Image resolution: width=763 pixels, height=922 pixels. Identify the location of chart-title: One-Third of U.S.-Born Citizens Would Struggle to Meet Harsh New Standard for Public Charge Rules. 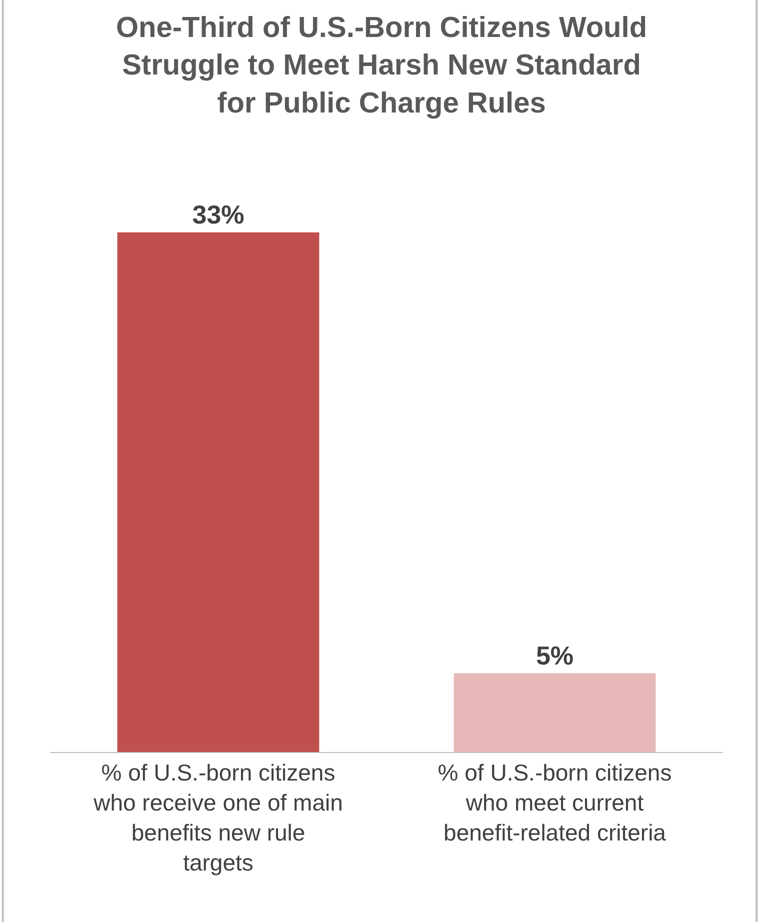
(382, 66).